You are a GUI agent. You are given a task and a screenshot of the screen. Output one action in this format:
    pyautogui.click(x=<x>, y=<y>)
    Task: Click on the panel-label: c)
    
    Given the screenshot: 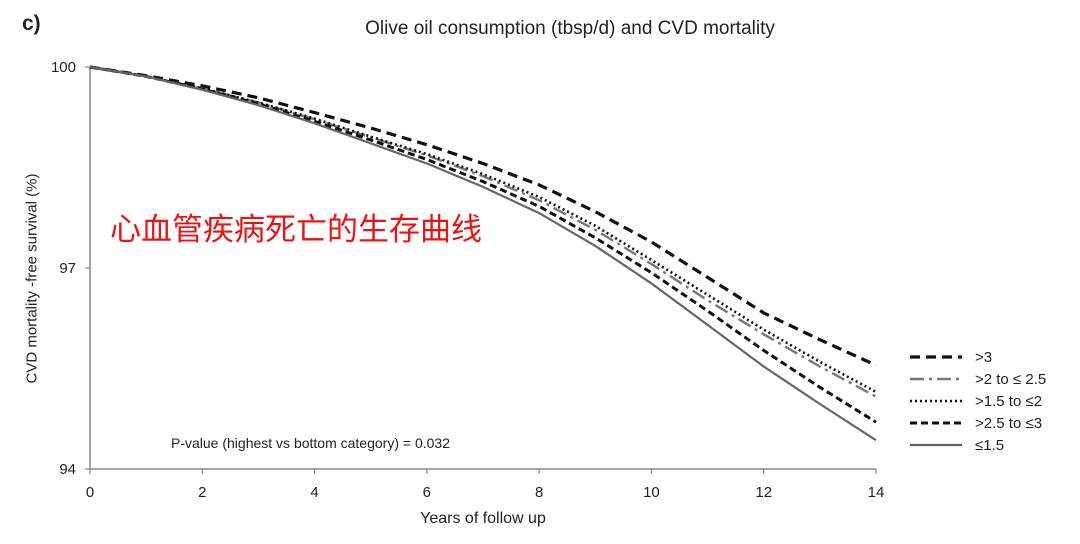 What is the action you would take?
    pyautogui.click(x=31, y=23)
    